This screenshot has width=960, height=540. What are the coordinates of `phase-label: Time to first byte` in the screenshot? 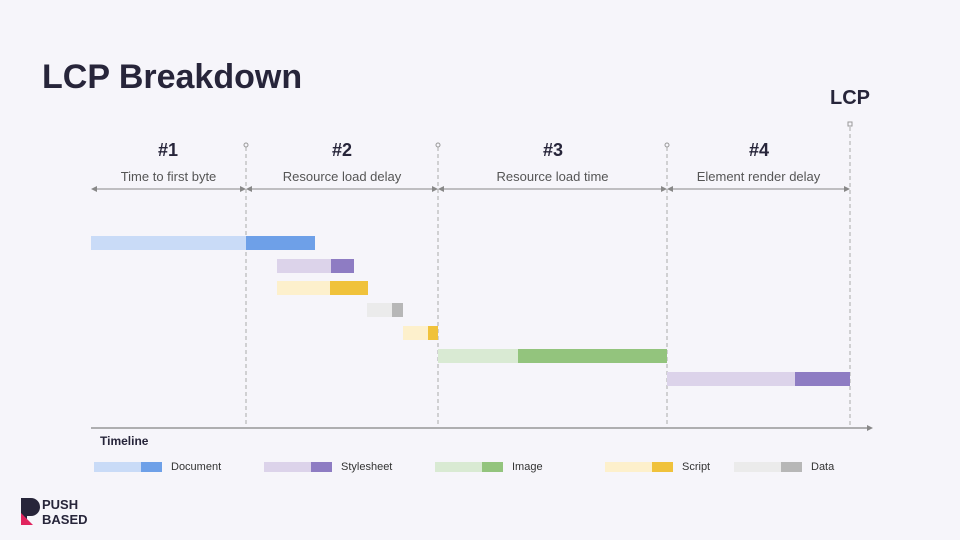 It's located at (169, 176).